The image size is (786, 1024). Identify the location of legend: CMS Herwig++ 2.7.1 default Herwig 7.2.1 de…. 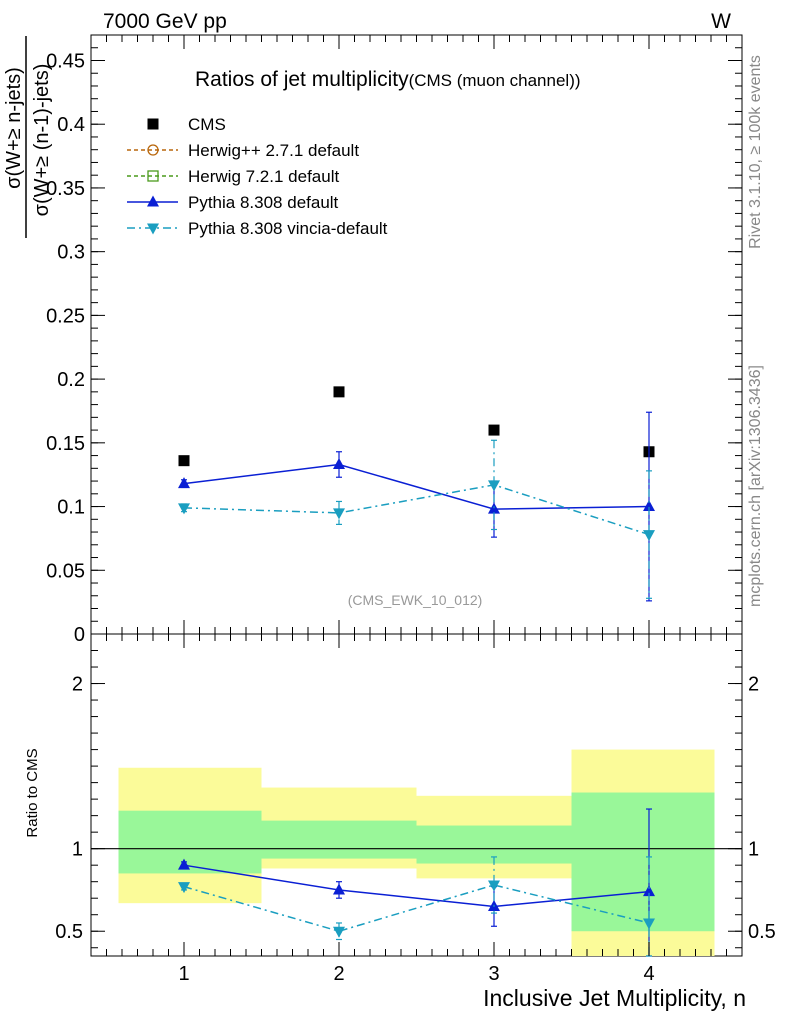
(257, 176).